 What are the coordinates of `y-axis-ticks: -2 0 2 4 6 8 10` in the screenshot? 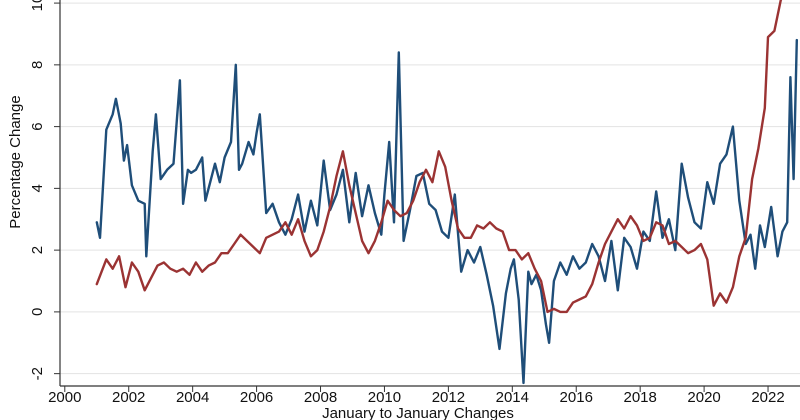 It's located at (44, 190).